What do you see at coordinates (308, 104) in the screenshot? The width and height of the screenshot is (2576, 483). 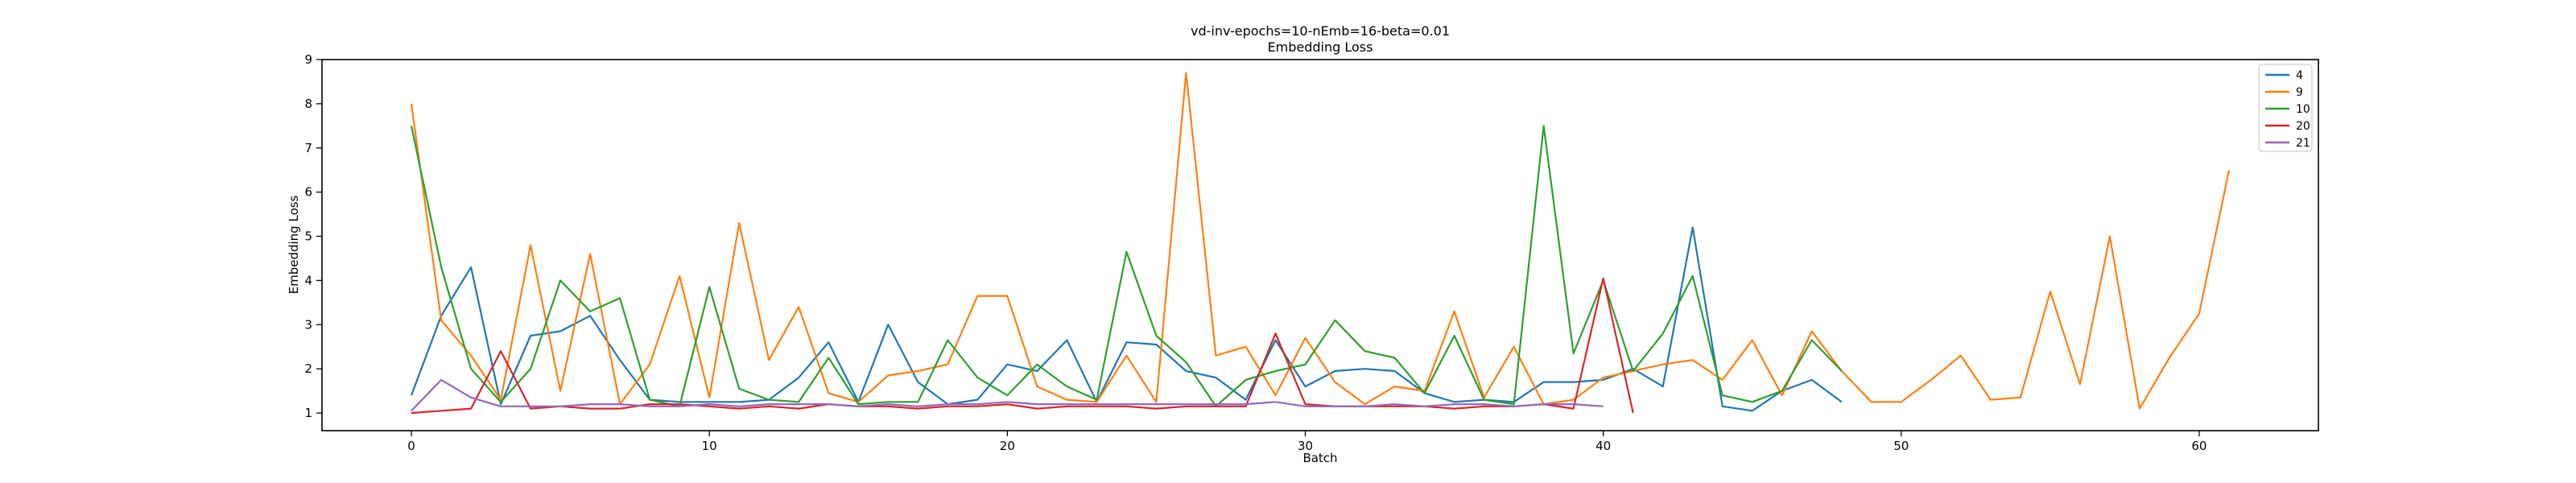 I see `y-tick-label: 8` at bounding box center [308, 104].